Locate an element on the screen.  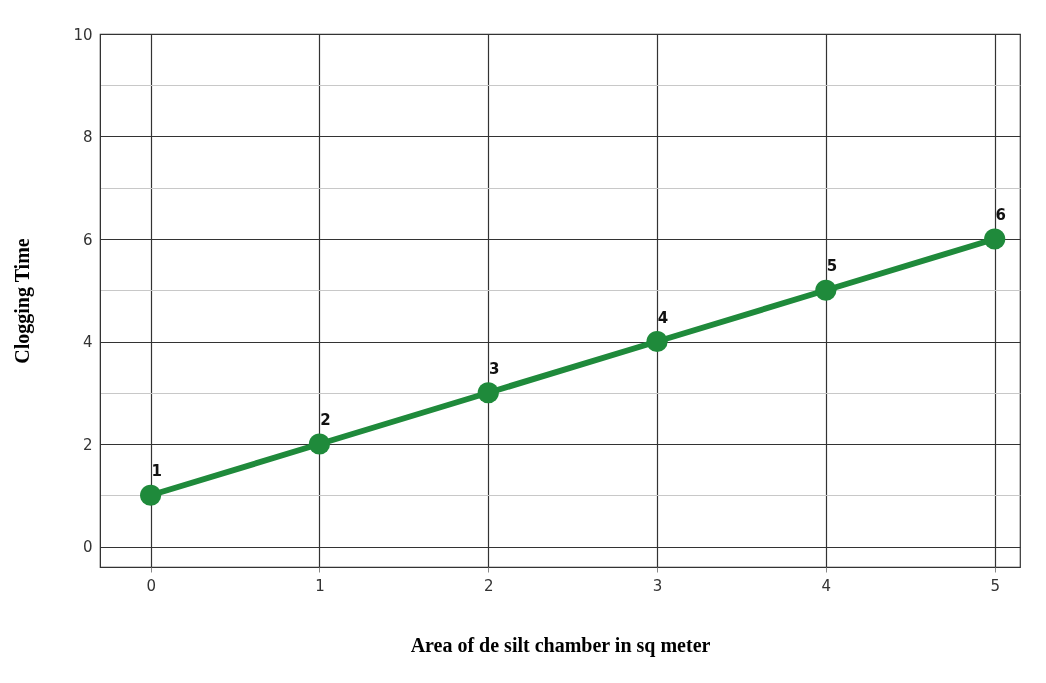
y-axis-title: Clogging Time is located at coordinates (23, 301).